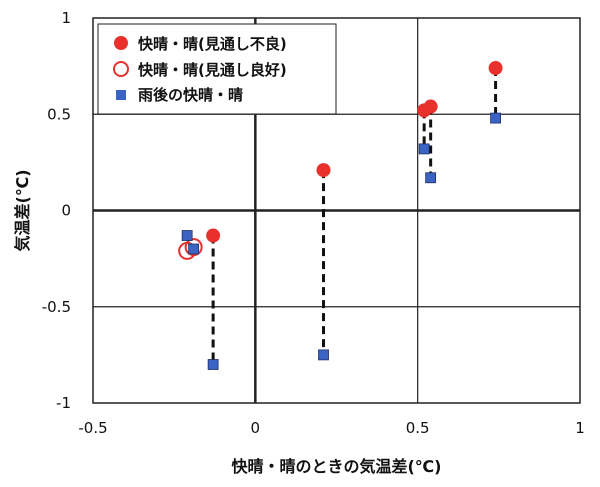 This screenshot has height=487, width=600. What do you see at coordinates (63, 403) in the screenshot?
I see `y-tick-label: -1` at bounding box center [63, 403].